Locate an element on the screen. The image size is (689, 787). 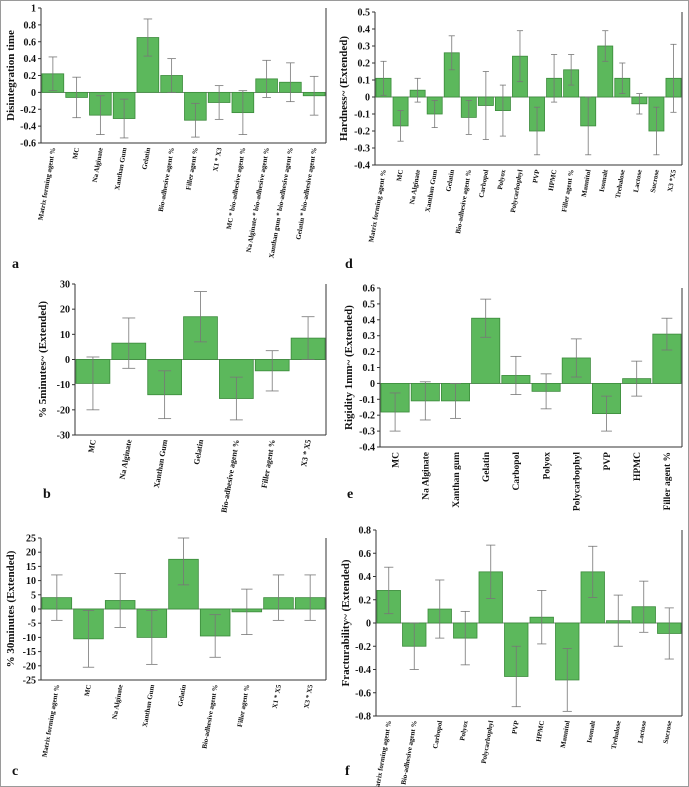
category-label: Trehalose is located at coordinates (620, 184).